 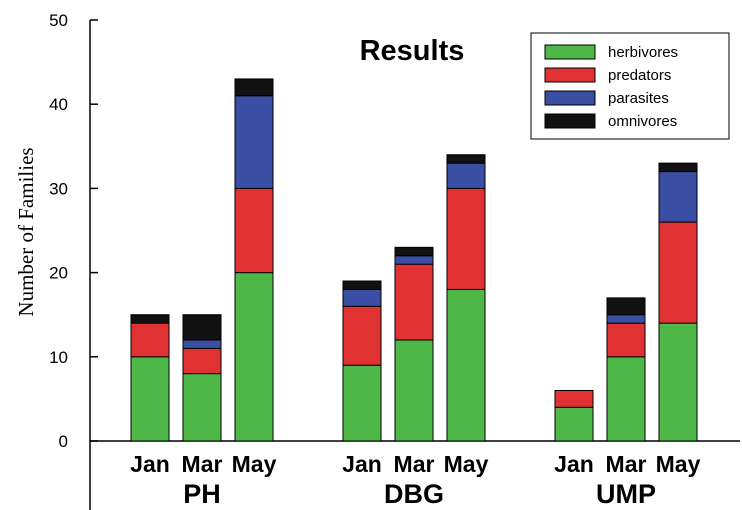 What do you see at coordinates (58, 273) in the screenshot?
I see `y-tick-label: 20` at bounding box center [58, 273].